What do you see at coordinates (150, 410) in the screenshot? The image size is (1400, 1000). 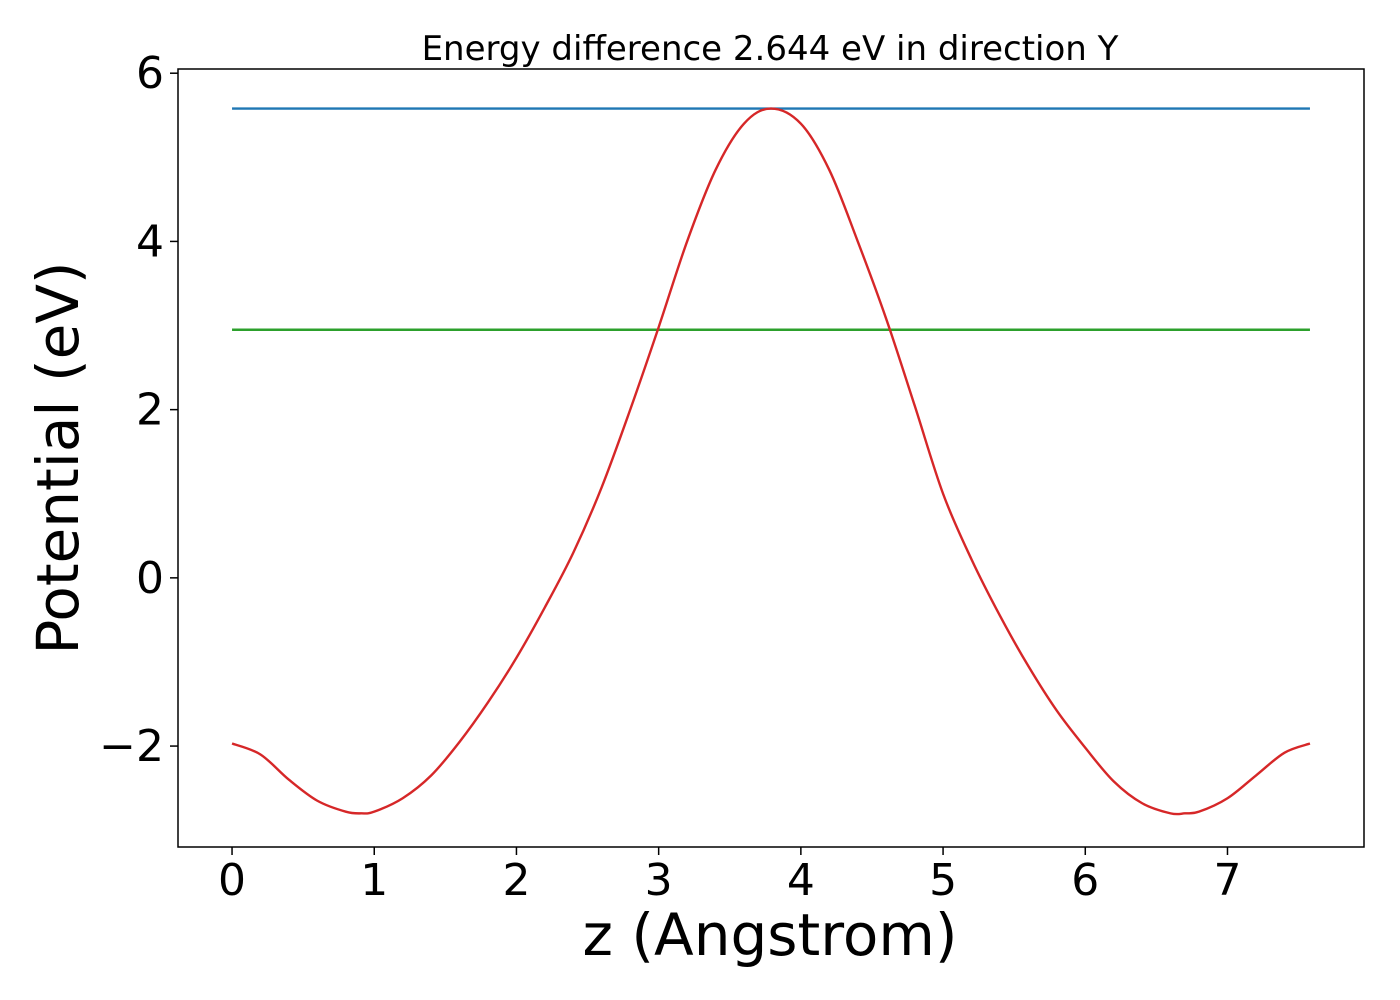 I see `y-tick-label: 2` at bounding box center [150, 410].